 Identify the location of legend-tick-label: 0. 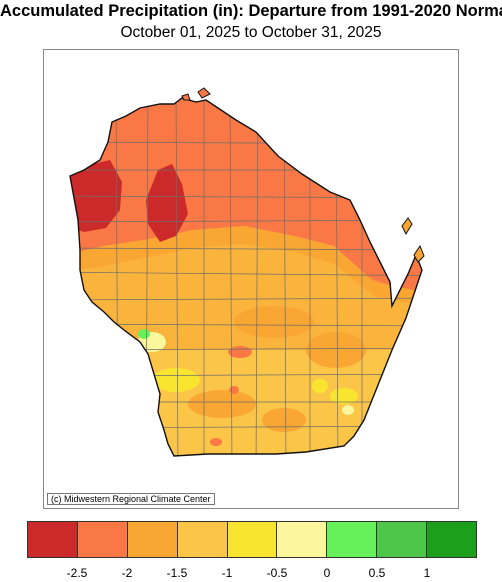
(327, 573).